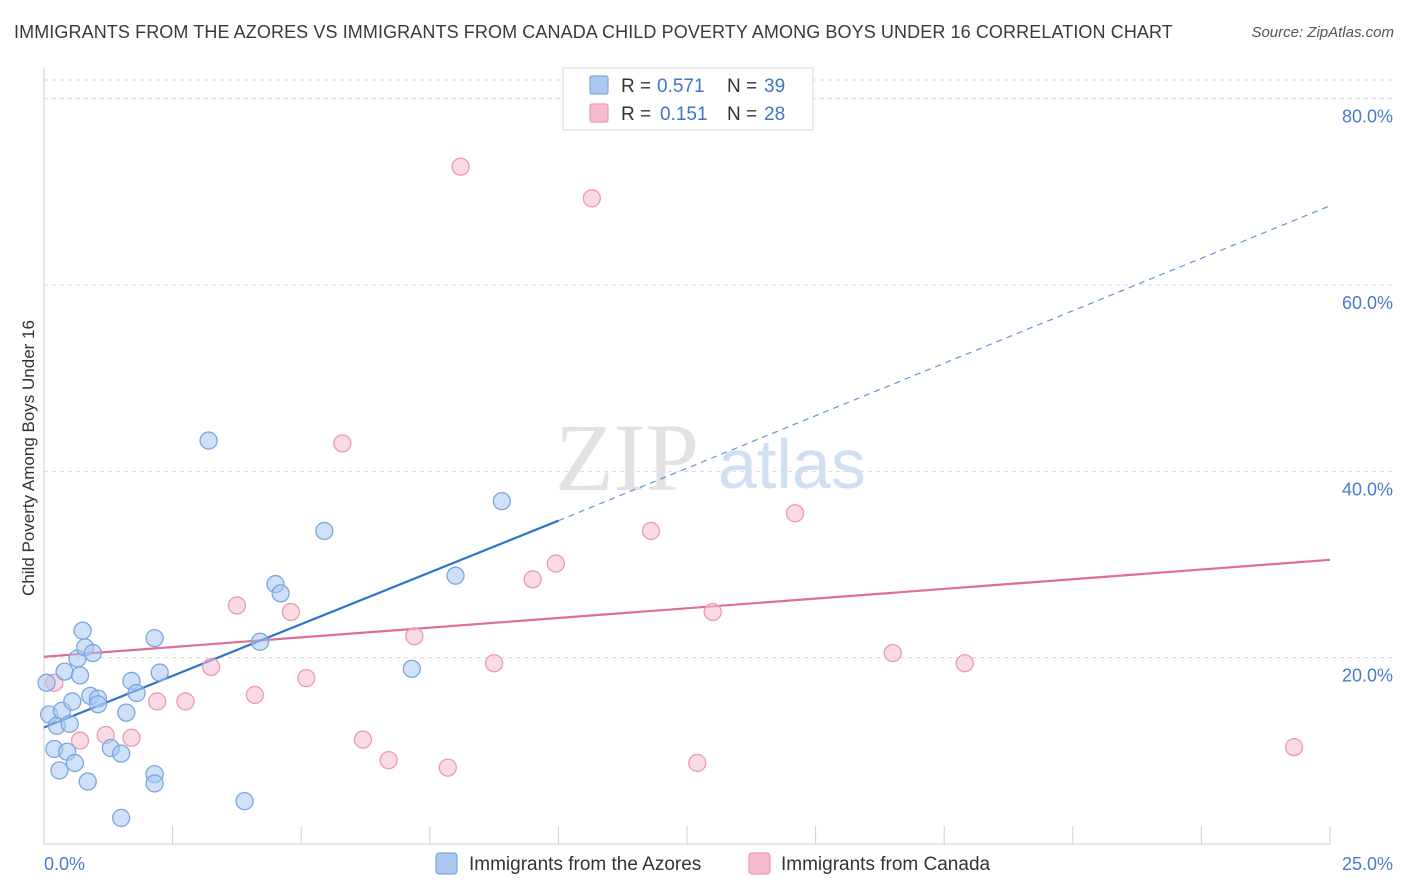 Image resolution: width=1406 pixels, height=892 pixels. Describe the element at coordinates (446, 863) in the screenshot. I see `legend-swatch-azores` at that location.